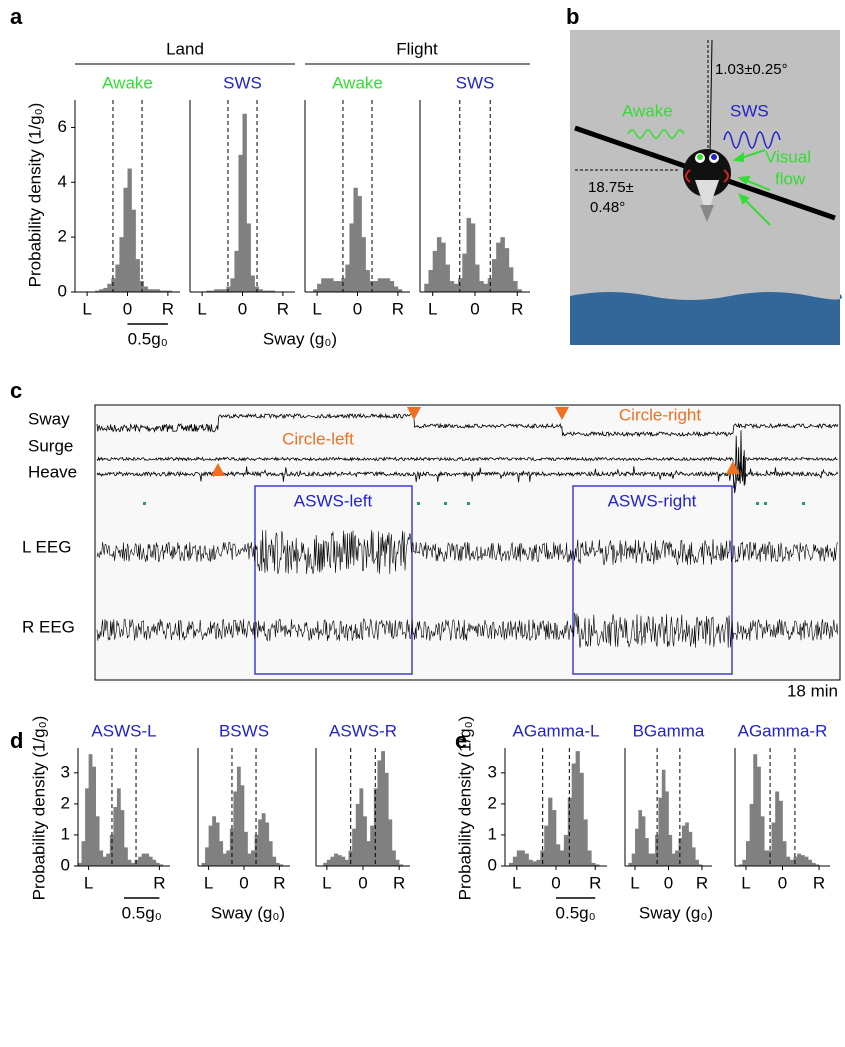 This screenshot has width=845, height=1047. I want to click on trace-label: R EEG, so click(48, 626).